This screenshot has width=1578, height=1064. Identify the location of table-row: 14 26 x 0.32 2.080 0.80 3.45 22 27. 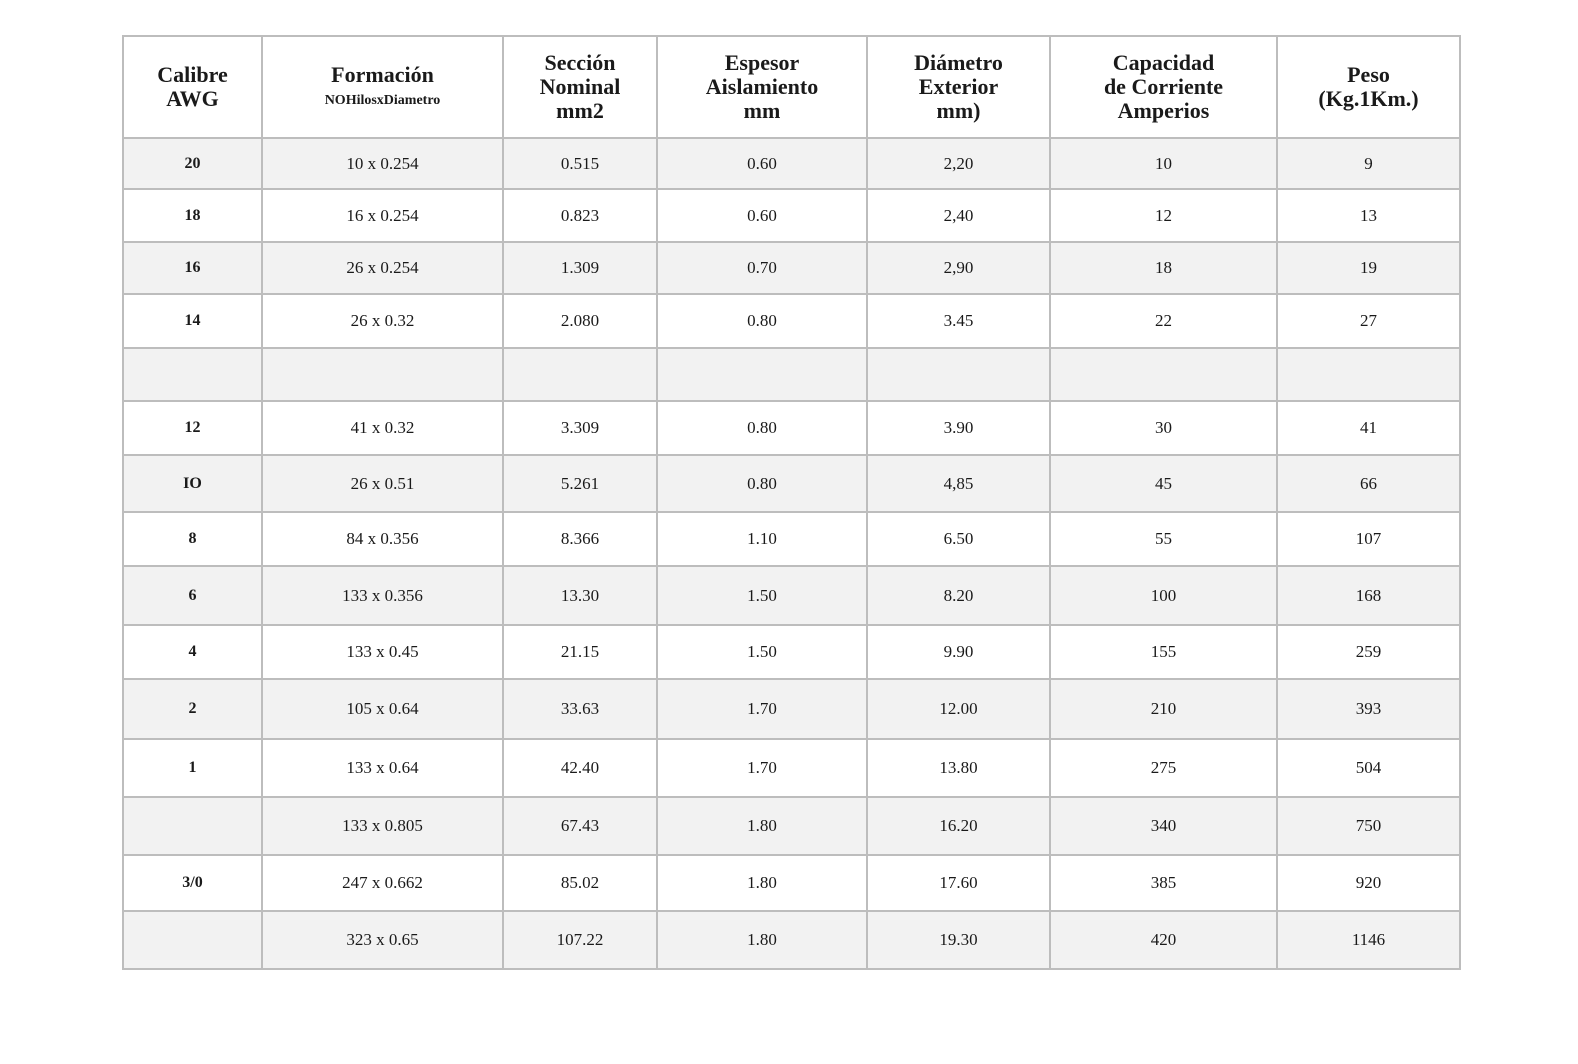
(791, 321).